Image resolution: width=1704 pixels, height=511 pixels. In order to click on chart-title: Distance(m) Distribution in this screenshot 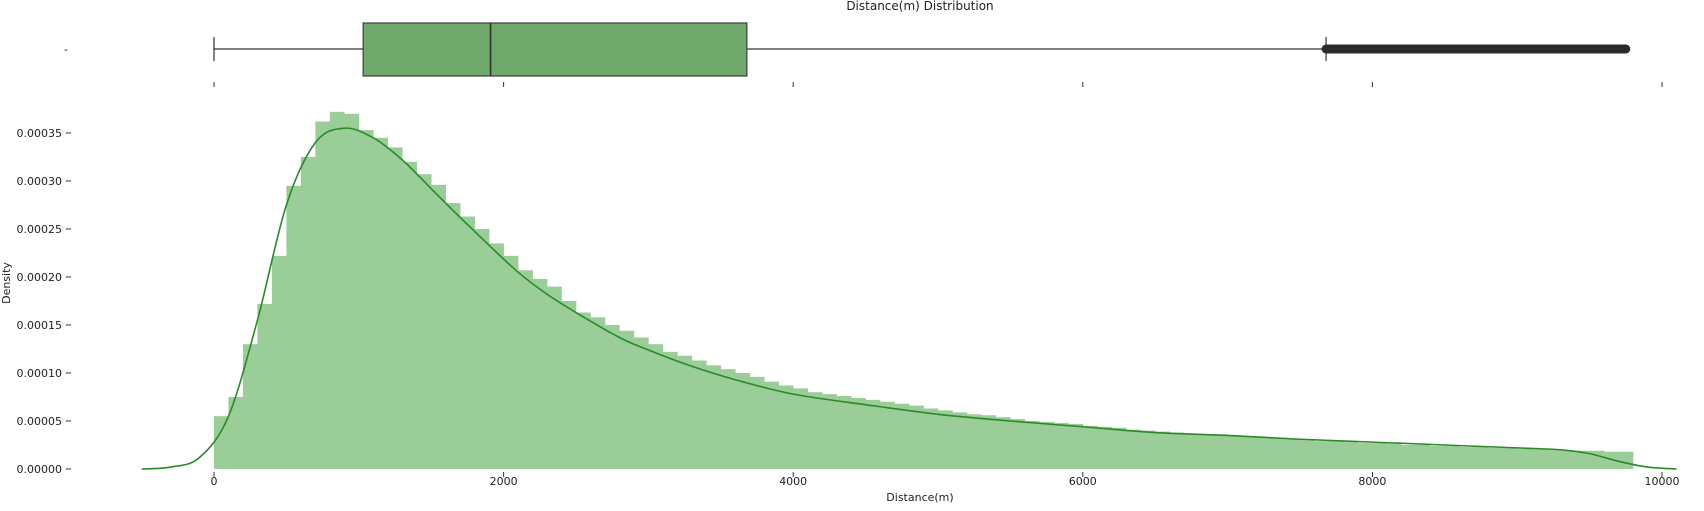, I will do `click(919, 6)`.